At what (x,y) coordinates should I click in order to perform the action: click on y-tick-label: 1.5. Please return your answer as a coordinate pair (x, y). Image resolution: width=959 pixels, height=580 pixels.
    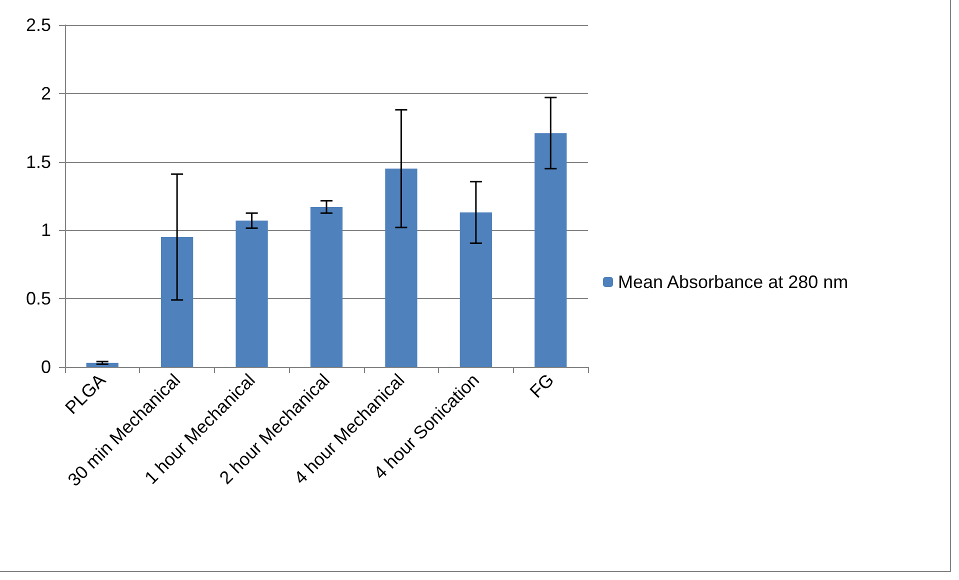
    Looking at the image, I should click on (38, 162).